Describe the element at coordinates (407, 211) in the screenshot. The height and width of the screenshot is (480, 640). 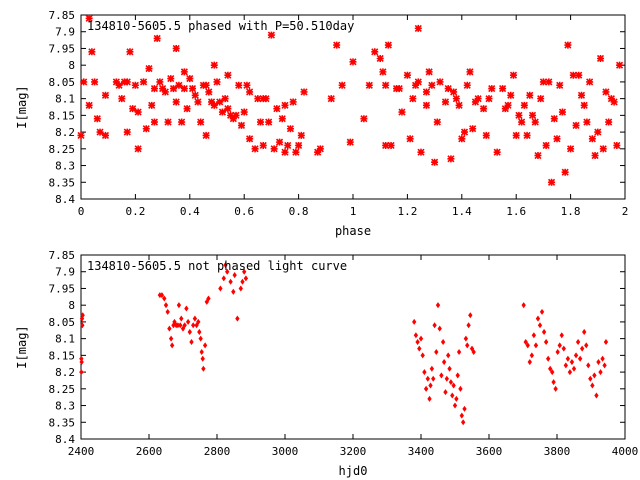
I see `phased-x-tick-label: 1.2` at that location.